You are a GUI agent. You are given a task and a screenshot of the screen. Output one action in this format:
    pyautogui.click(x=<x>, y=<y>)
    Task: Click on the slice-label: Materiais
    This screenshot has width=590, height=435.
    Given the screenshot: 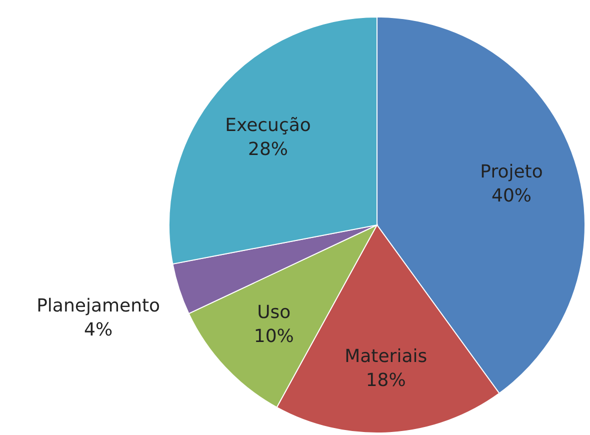 What is the action you would take?
    pyautogui.click(x=386, y=357)
    